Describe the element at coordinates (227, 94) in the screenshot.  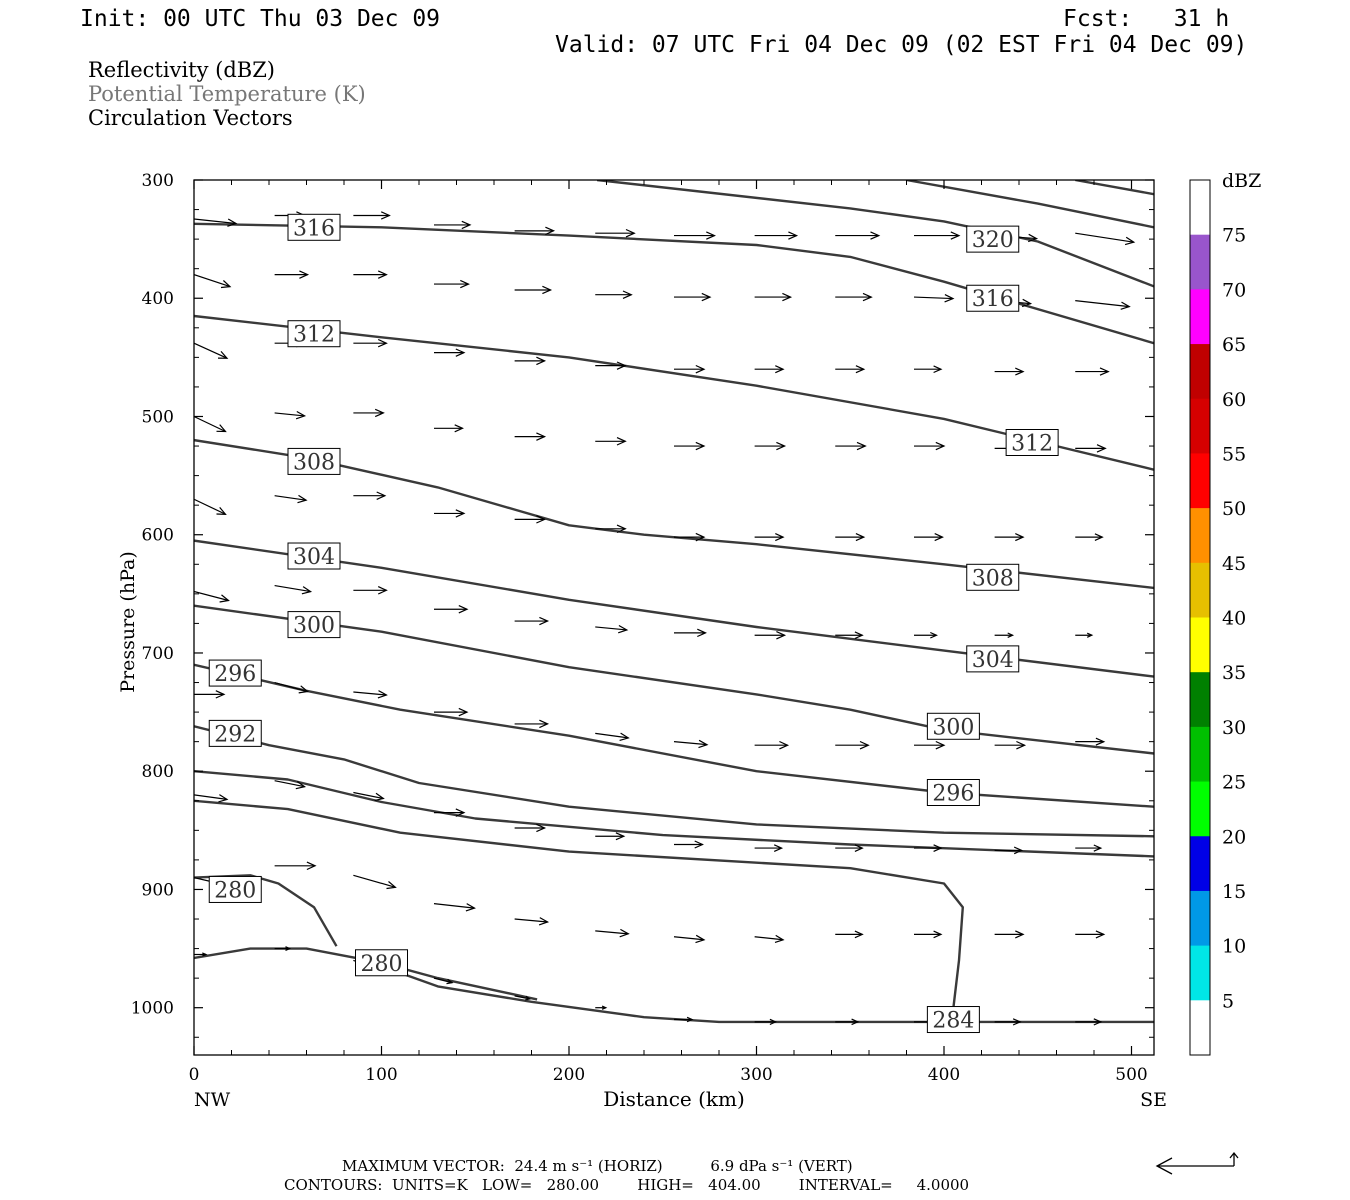
I see `potential-temperature-title: Potential Temperature (K)` at that location.